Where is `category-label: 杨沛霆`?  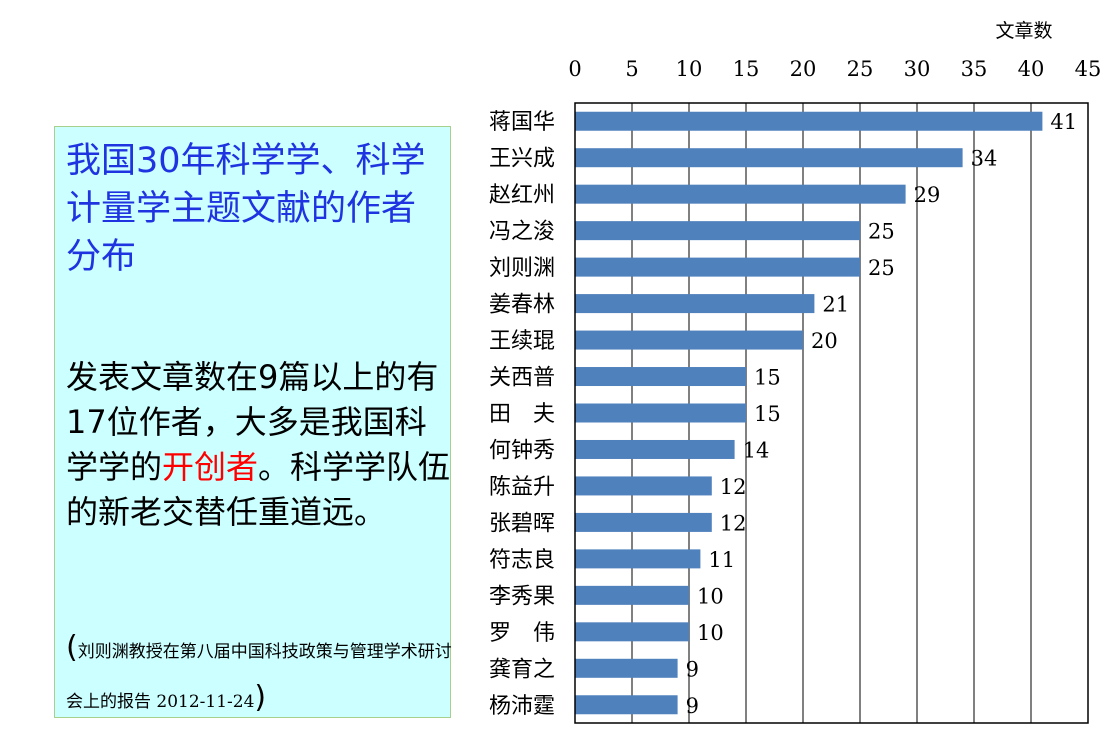 category-label: 杨沛霆 is located at coordinates (522, 706).